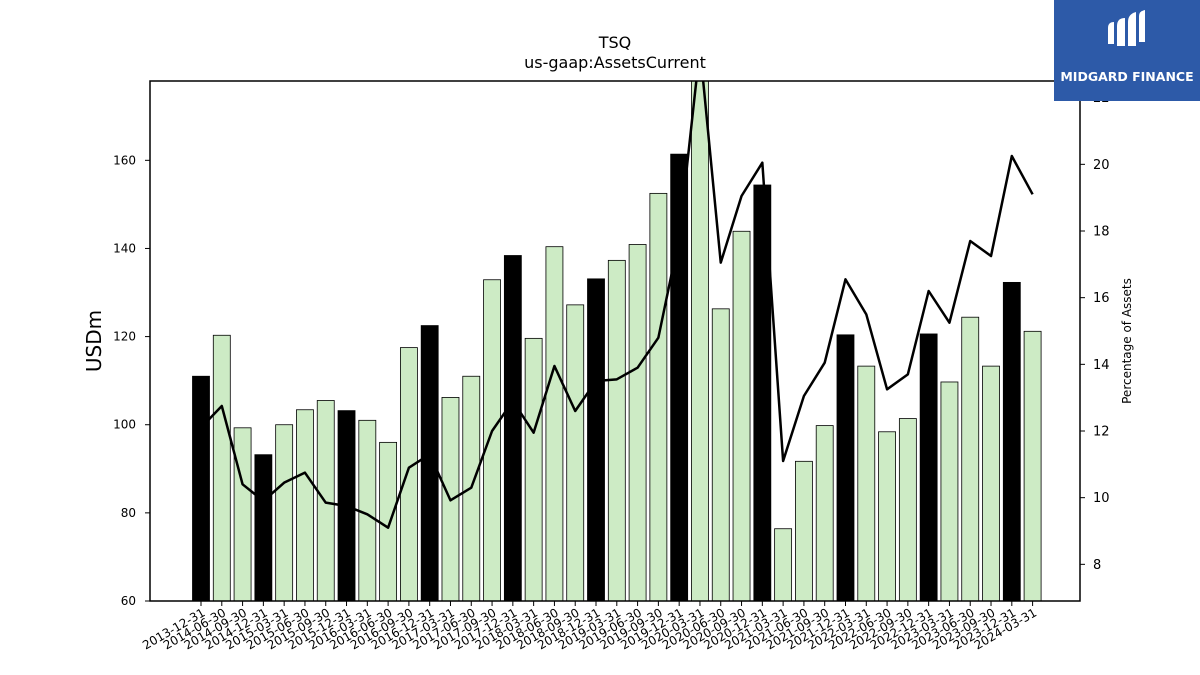 This screenshot has width=1200, height=675. I want to click on y2-axis-label: Percentage of Assets, so click(1127, 341).